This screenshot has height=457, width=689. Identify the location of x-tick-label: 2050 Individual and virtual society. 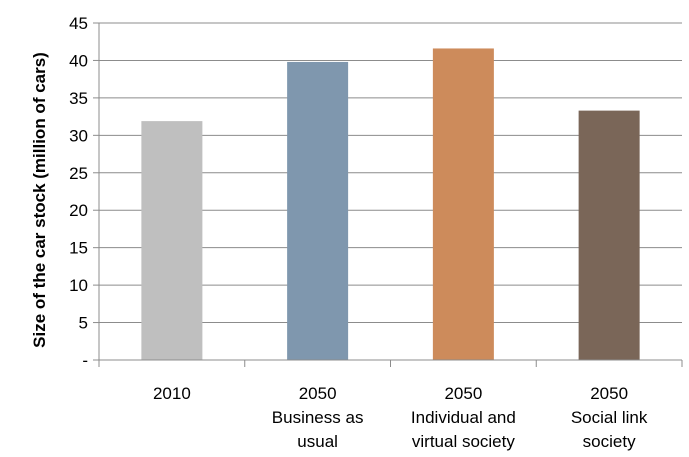
(463, 417).